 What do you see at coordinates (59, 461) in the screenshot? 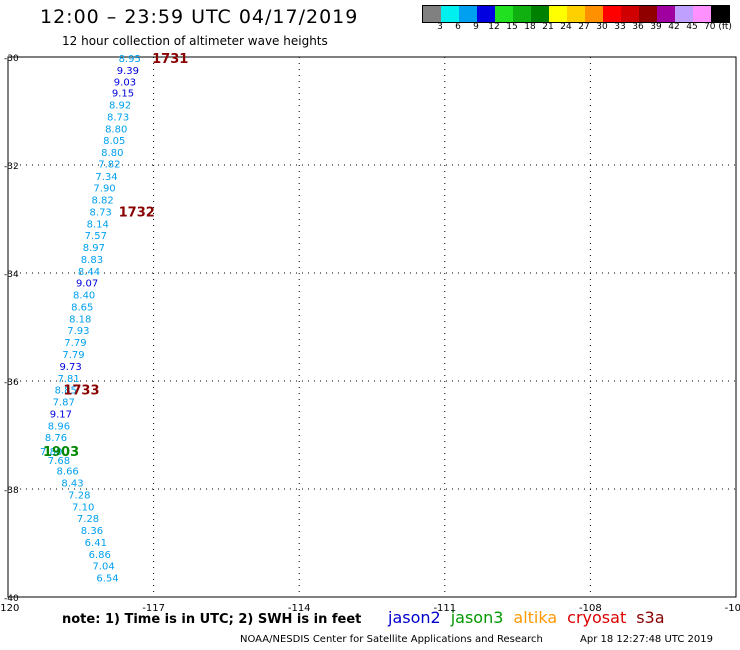
I see `wave-height-label: 7.68` at bounding box center [59, 461].